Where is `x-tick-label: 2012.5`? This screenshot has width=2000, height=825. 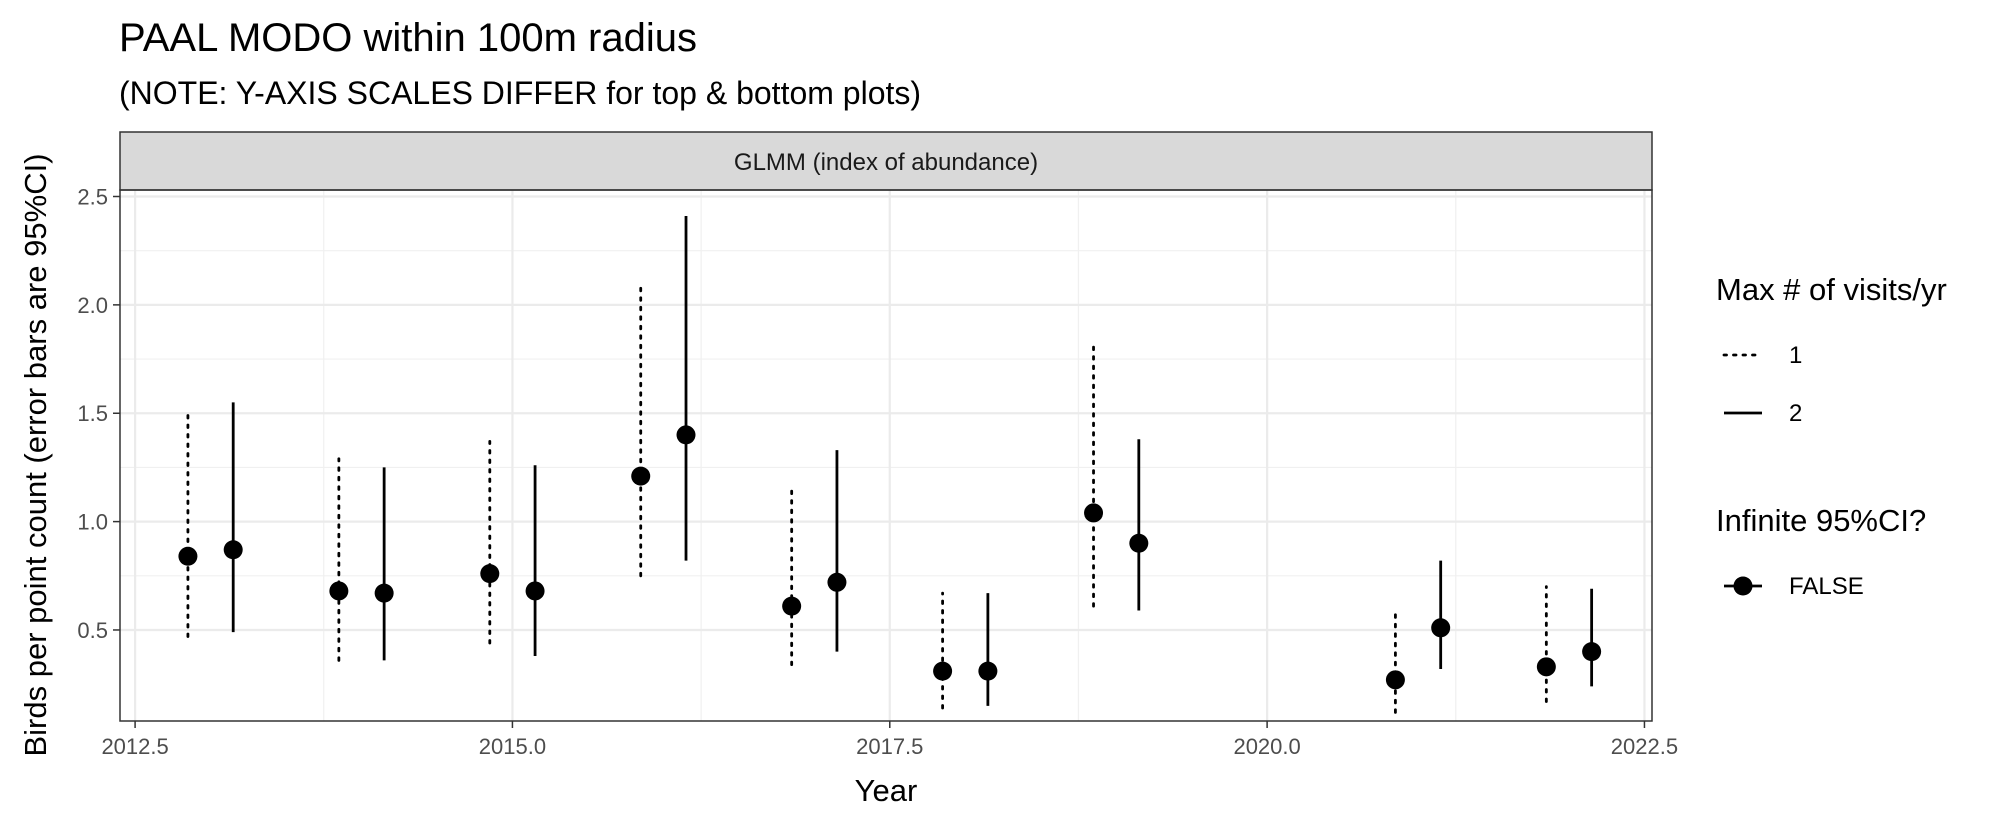 x-tick-label: 2012.5 is located at coordinates (134, 746).